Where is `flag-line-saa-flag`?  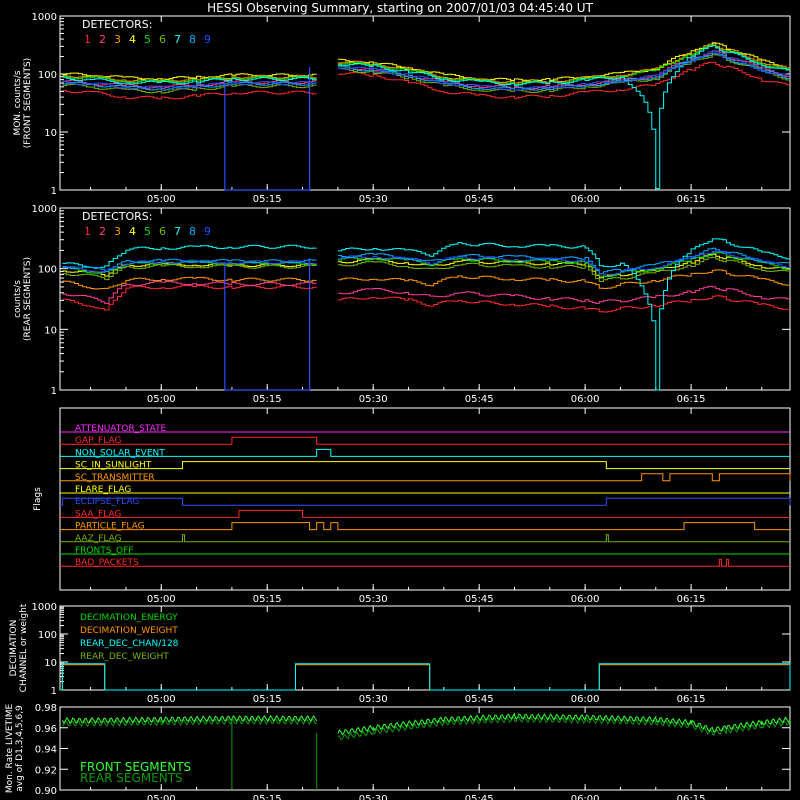
flag-line-saa-flag is located at coordinates (425, 513).